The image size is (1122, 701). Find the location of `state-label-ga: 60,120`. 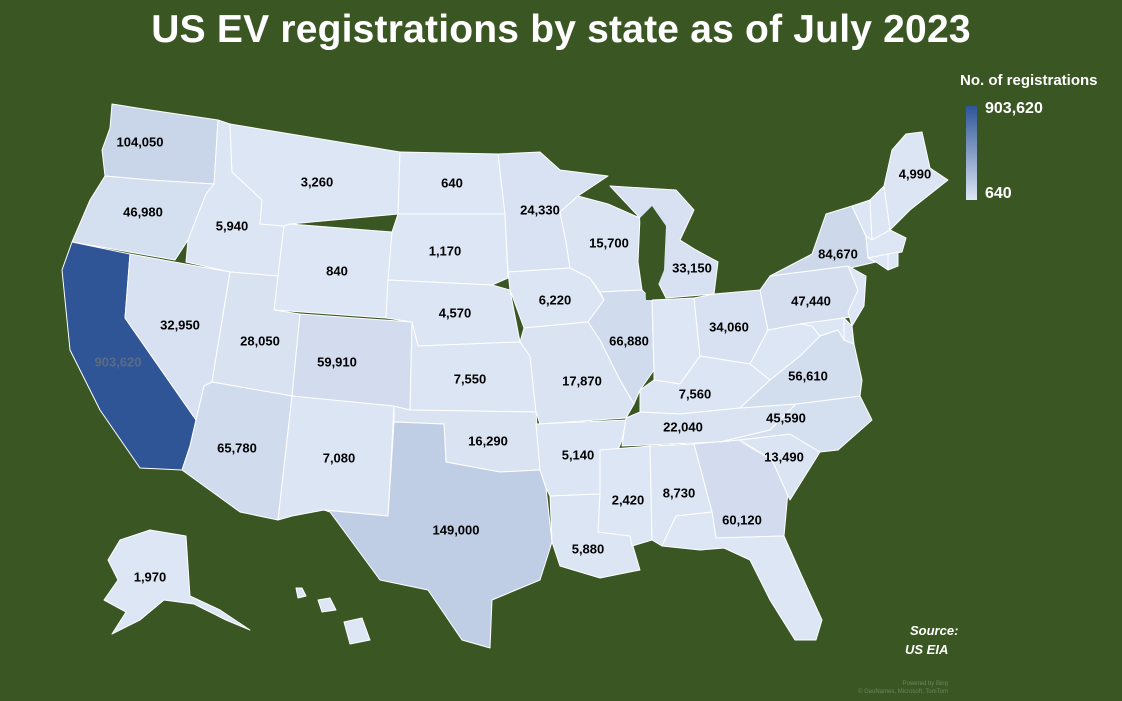

state-label-ga: 60,120 is located at coordinates (742, 519).